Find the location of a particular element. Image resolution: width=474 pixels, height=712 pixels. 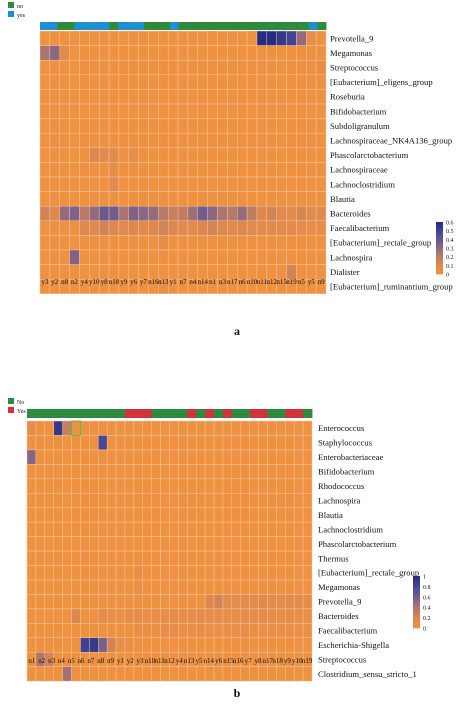

panel-a-colorbar-tick: 0.2 is located at coordinates (450, 258).